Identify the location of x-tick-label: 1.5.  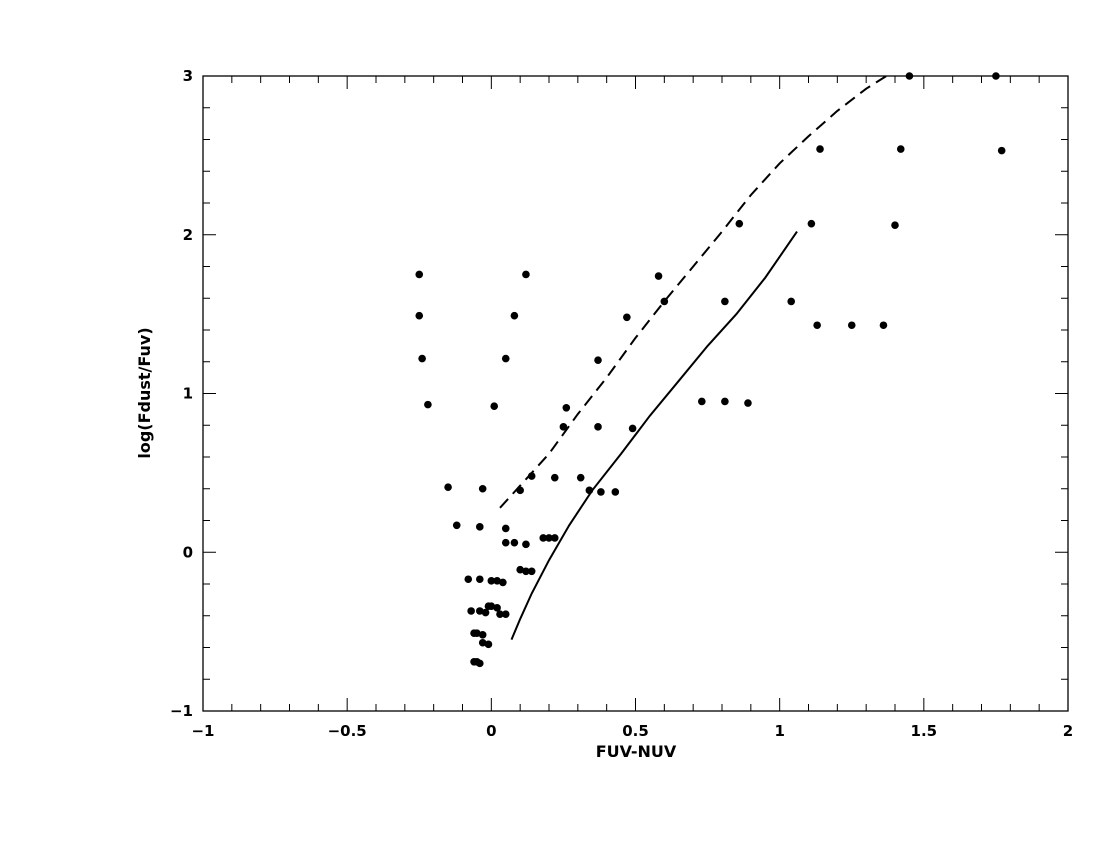
(924, 731).